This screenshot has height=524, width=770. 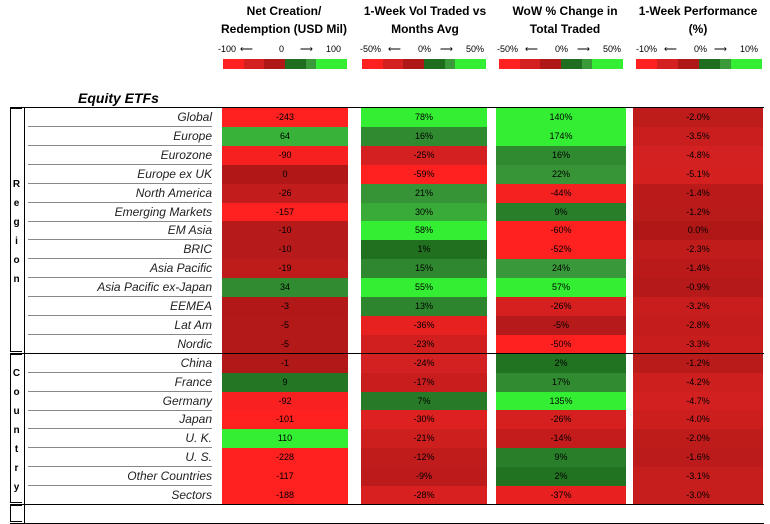 I want to click on scale-tick-label: ⟵, so click(x=670, y=49).